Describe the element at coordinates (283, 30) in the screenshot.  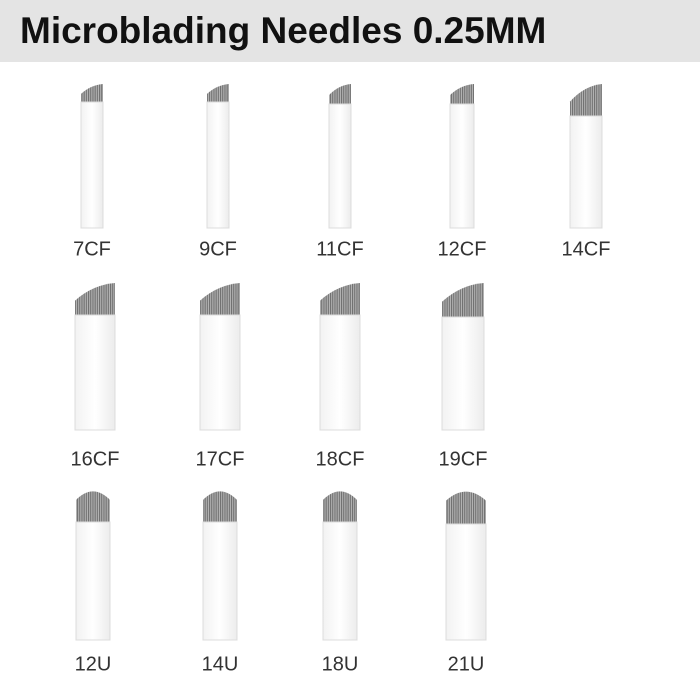
I see `title: Microblading Needles 0.25MM` at that location.